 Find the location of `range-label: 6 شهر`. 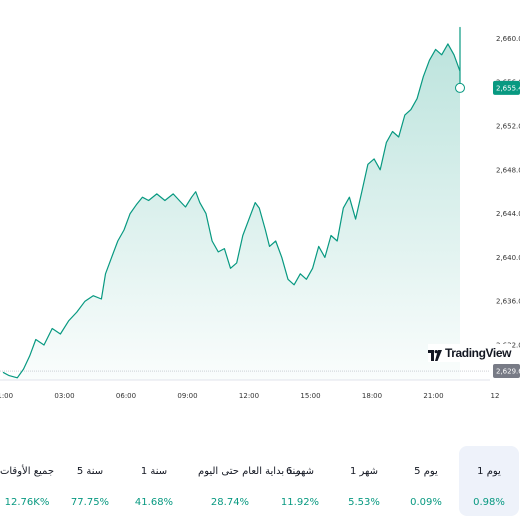

range-label: 6 شهر is located at coordinates (300, 471).